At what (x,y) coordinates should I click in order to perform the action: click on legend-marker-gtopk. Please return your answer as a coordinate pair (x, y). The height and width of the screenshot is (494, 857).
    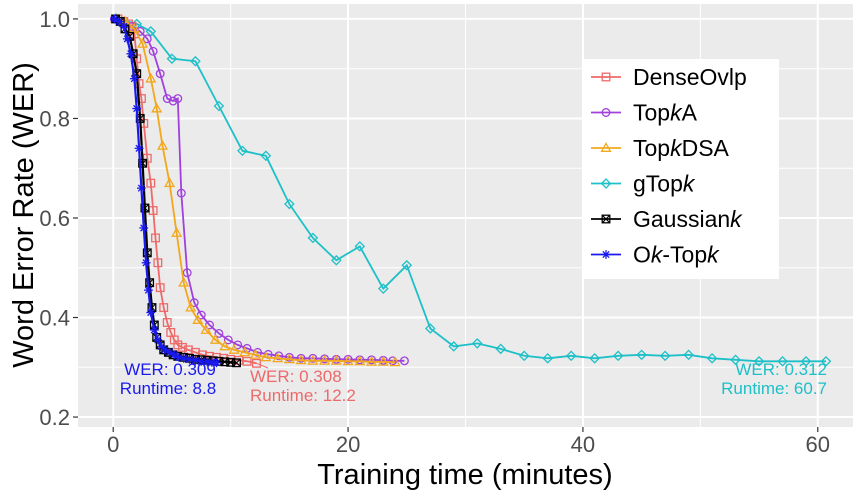
    Looking at the image, I should click on (606, 183).